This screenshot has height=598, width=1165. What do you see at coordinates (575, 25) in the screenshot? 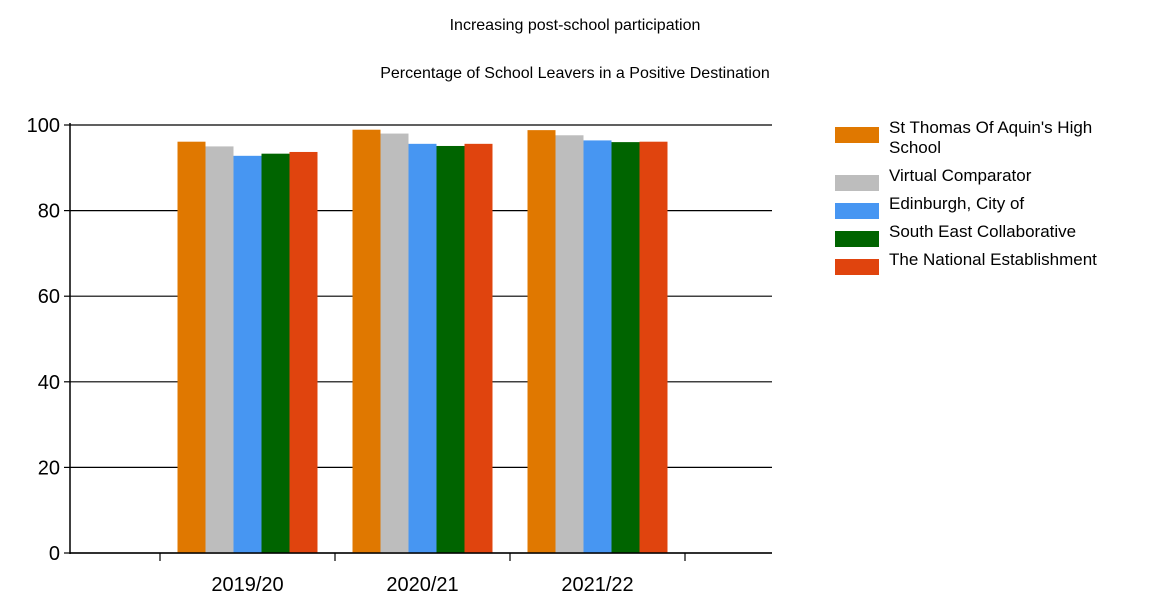
I see `chart-title: Increasing post-school participation` at bounding box center [575, 25].